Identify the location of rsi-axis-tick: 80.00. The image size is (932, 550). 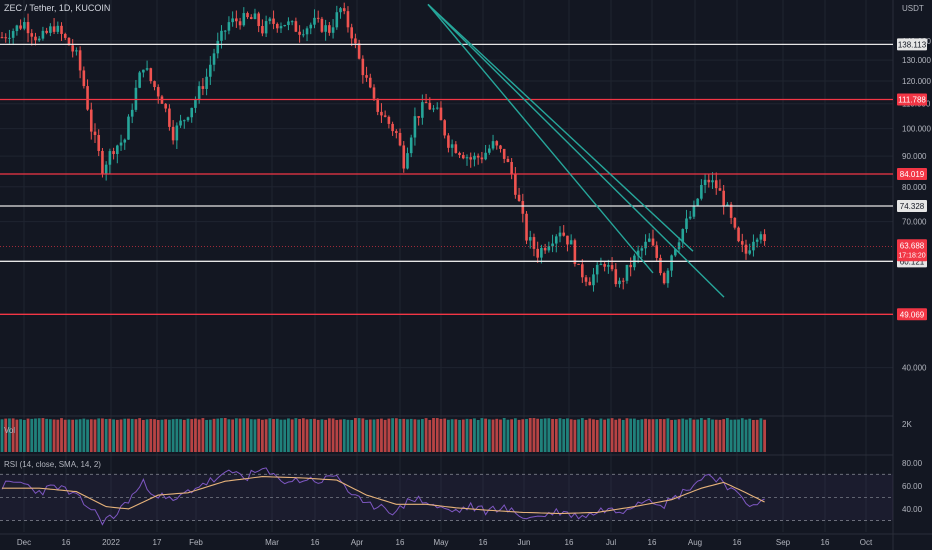
(912, 463).